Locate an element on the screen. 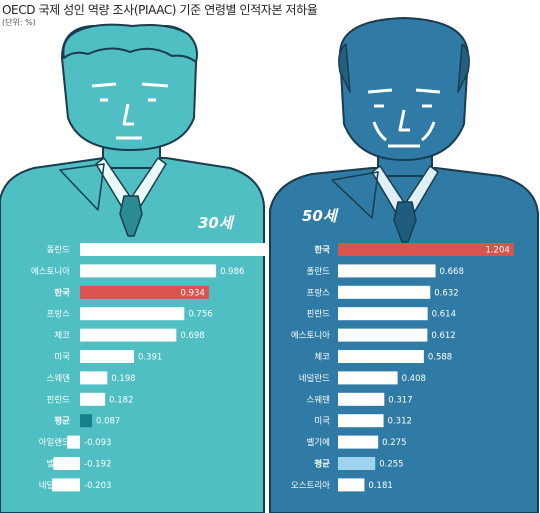 This screenshot has height=513, width=540. value-label: 0.614 is located at coordinates (444, 315).